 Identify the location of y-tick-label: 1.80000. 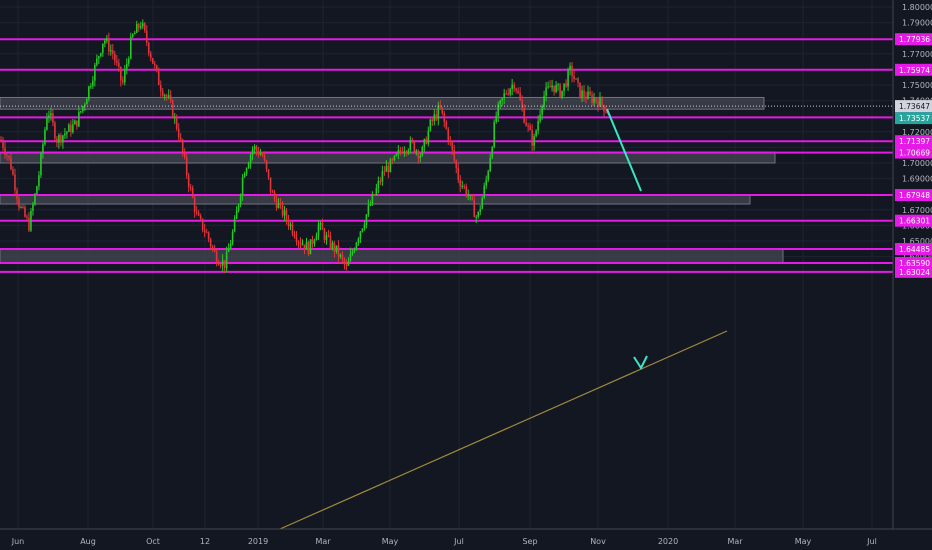
(917, 7).